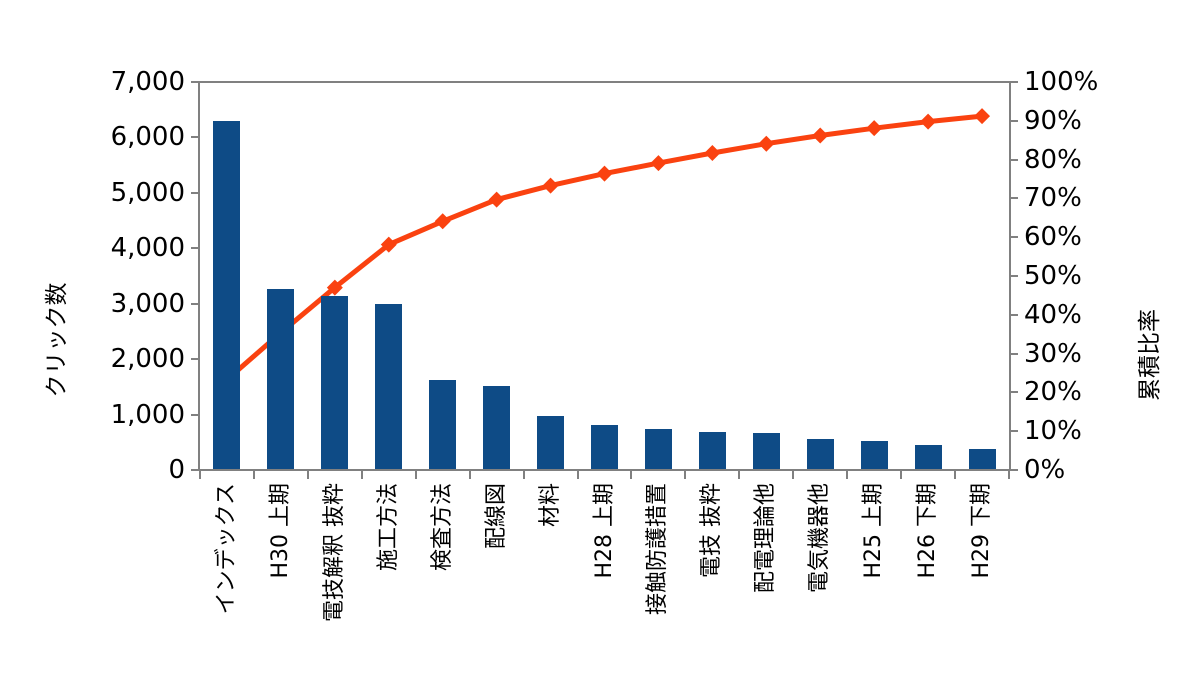 The height and width of the screenshot is (675, 1200). I want to click on bar-H28 上期, so click(604, 446).